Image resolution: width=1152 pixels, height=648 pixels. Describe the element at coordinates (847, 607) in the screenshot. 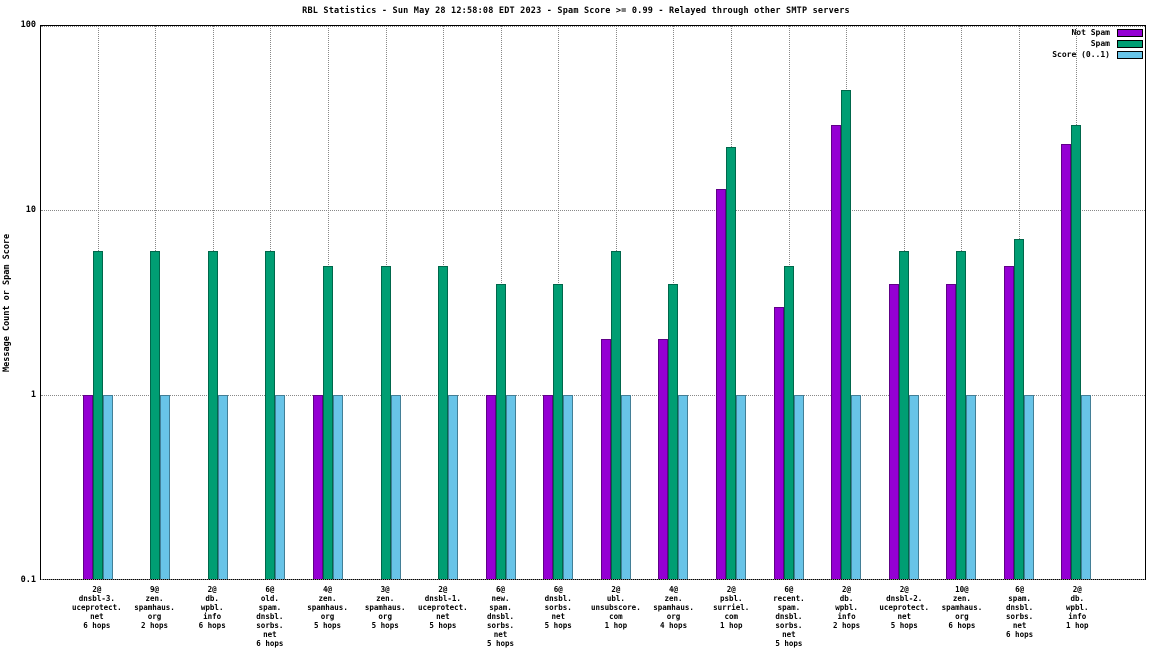

I see `x-tick-label: 2@ db. wpbl. info 2 hops` at that location.